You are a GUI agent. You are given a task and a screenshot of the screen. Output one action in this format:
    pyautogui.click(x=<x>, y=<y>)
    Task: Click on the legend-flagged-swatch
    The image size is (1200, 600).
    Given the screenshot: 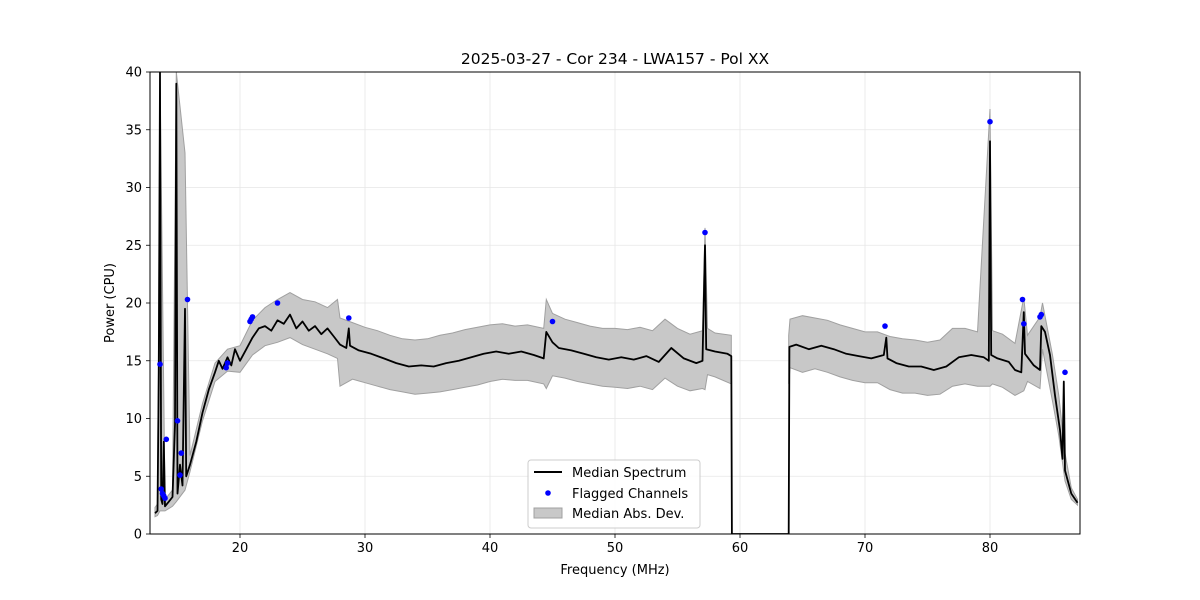 What is the action you would take?
    pyautogui.click(x=548, y=493)
    